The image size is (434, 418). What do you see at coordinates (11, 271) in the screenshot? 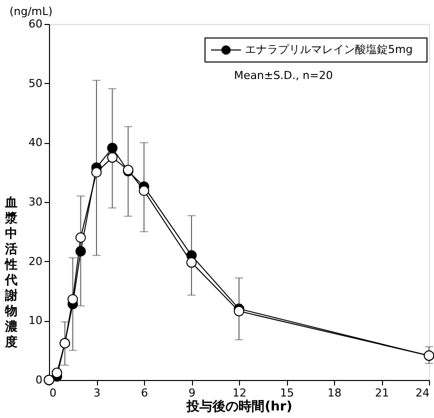
I see `text: 血漿中活性代謝物濃度` at bounding box center [11, 271].